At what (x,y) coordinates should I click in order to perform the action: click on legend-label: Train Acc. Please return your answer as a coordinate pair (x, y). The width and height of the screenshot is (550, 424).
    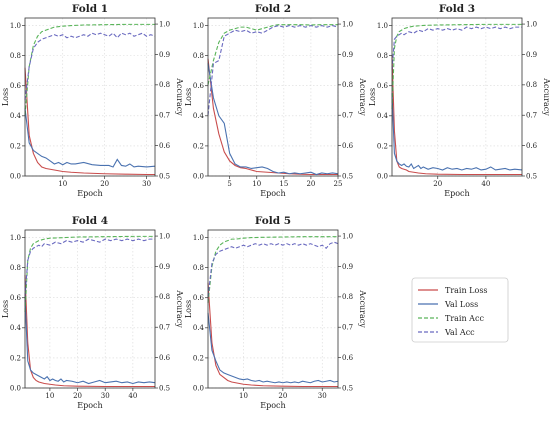
    Looking at the image, I should click on (464, 318).